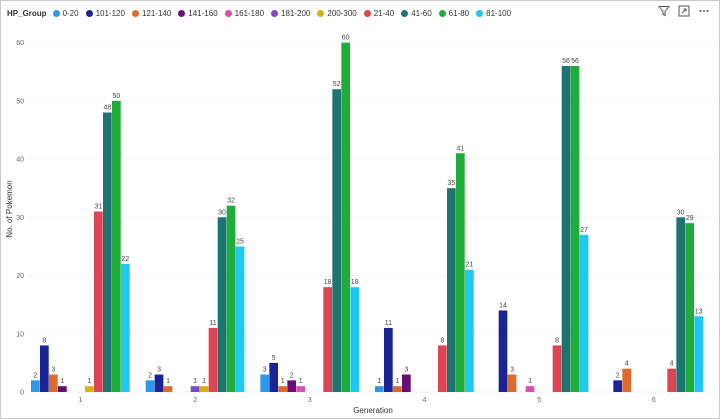  I want to click on legend-item: 61-80, so click(453, 13).